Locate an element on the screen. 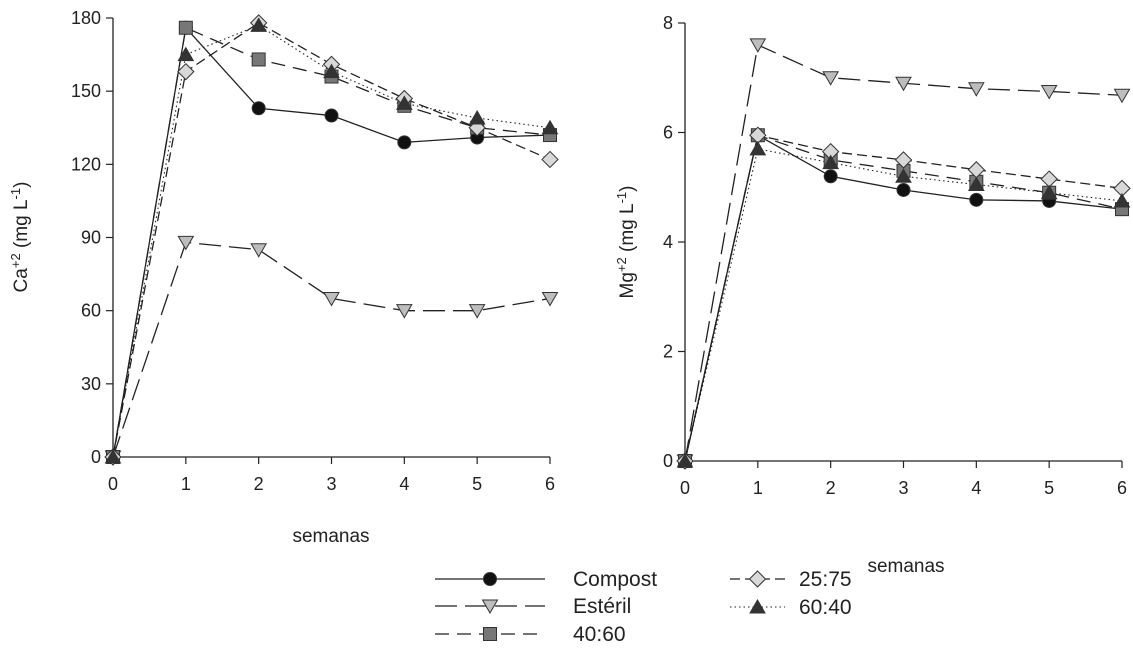 The width and height of the screenshot is (1133, 651). y-tick-label: 30 is located at coordinates (91, 384).